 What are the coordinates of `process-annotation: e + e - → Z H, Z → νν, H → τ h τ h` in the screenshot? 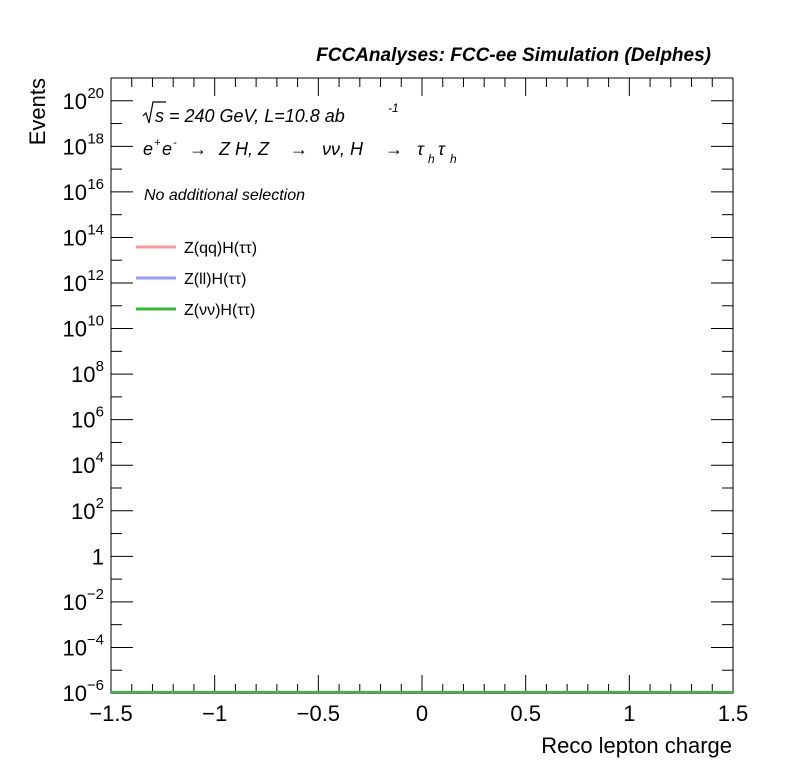 It's located at (300, 151).